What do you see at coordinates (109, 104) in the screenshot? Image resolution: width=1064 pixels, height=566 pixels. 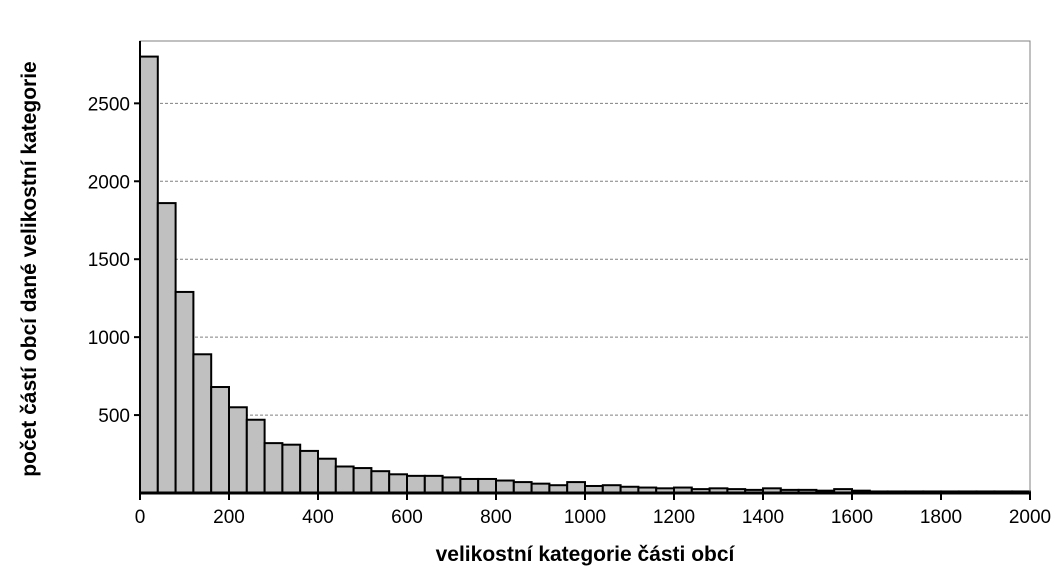 I see `y-tick-label: 2500` at bounding box center [109, 104].